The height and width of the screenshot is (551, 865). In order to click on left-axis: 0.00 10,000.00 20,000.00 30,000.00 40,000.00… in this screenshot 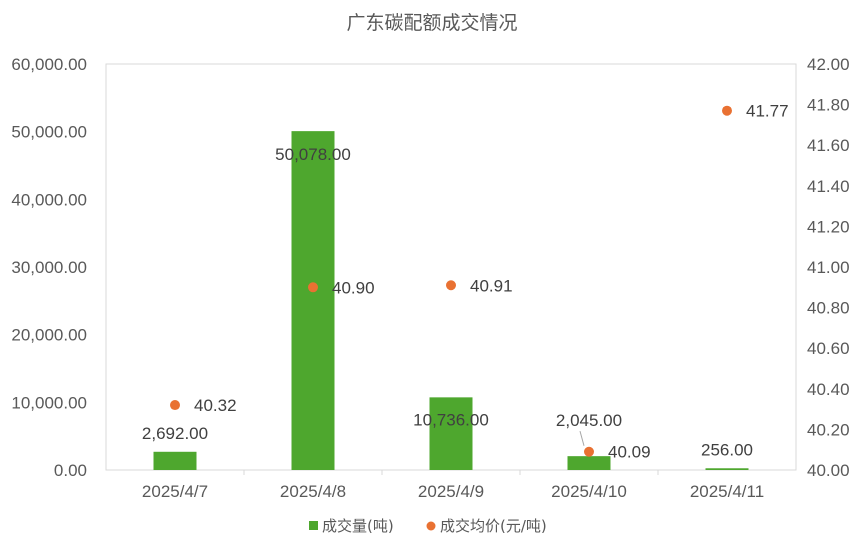, I will do `click(49, 267)`.